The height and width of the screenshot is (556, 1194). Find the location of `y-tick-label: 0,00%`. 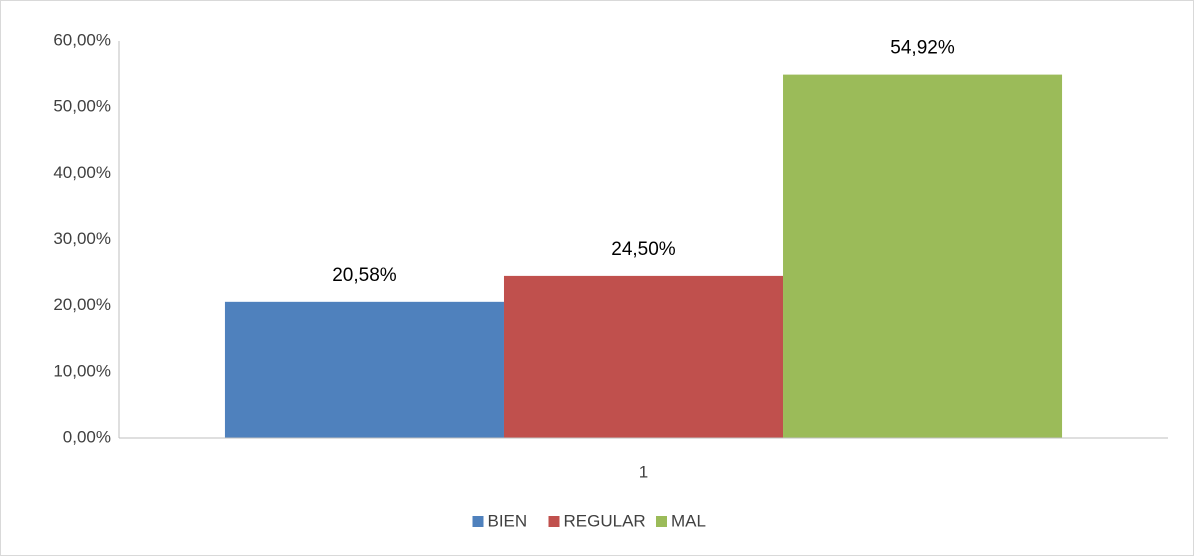

y-tick-label: 0,00% is located at coordinates (87, 436).